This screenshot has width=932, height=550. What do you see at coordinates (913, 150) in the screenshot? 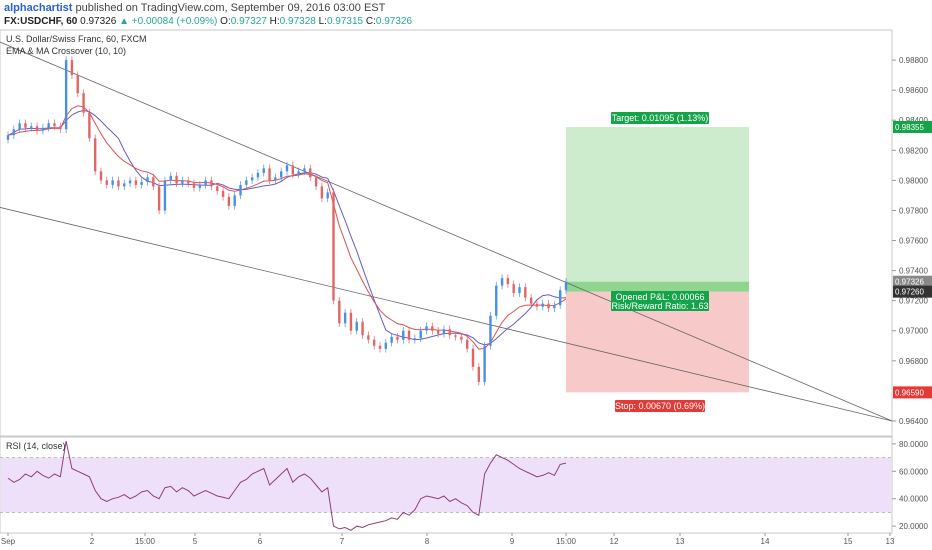
I see `price-axis-label: 0.98200` at bounding box center [913, 150].